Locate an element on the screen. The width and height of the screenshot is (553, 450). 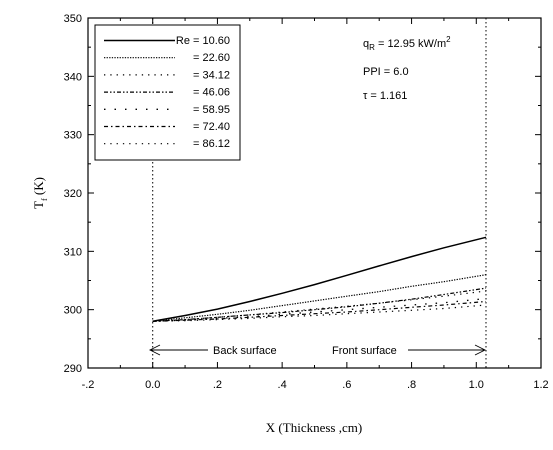
y-tick-label: 290 is located at coordinates (73, 369).